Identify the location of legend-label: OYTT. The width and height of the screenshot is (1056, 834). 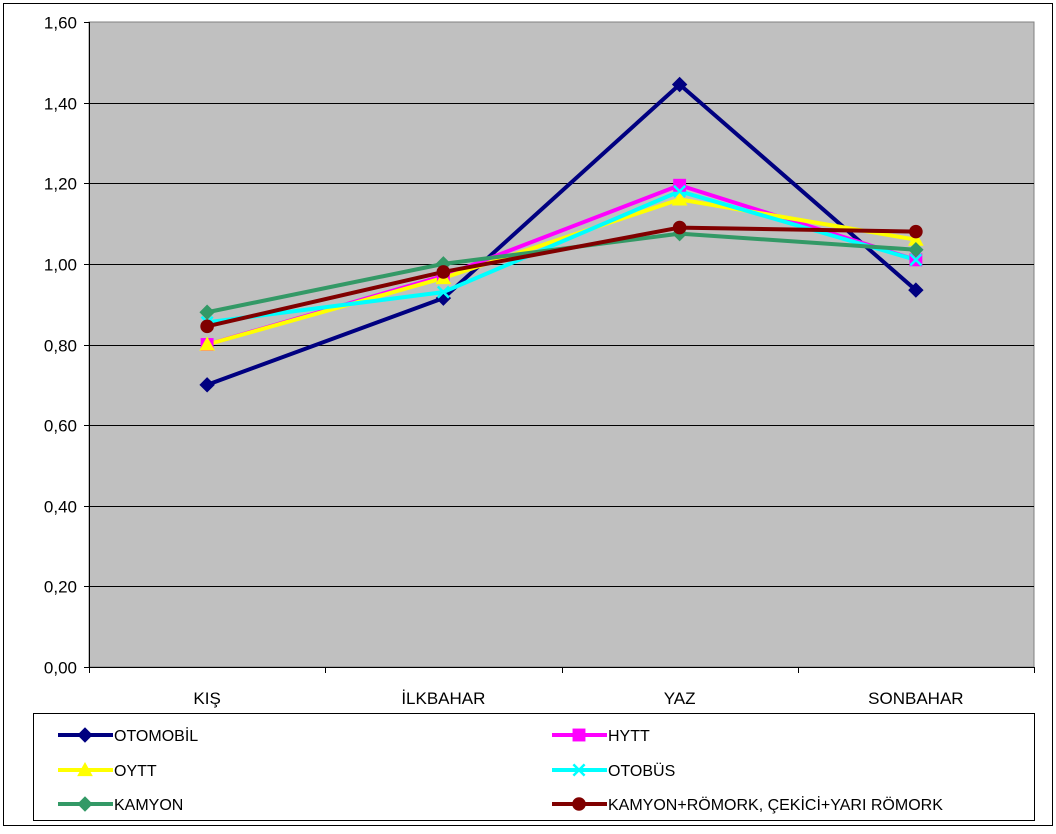
(135, 771).